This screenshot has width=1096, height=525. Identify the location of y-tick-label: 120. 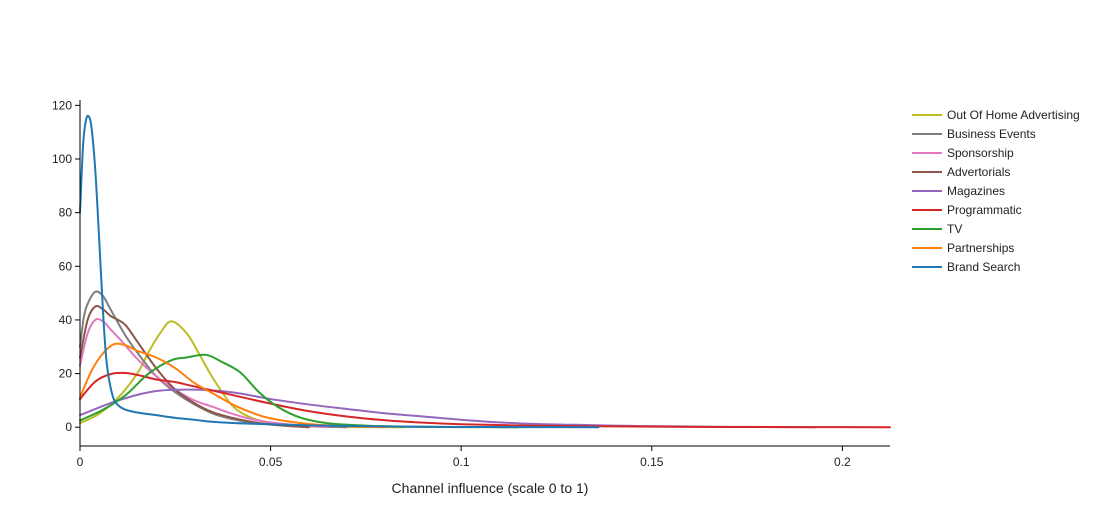
(62, 105).